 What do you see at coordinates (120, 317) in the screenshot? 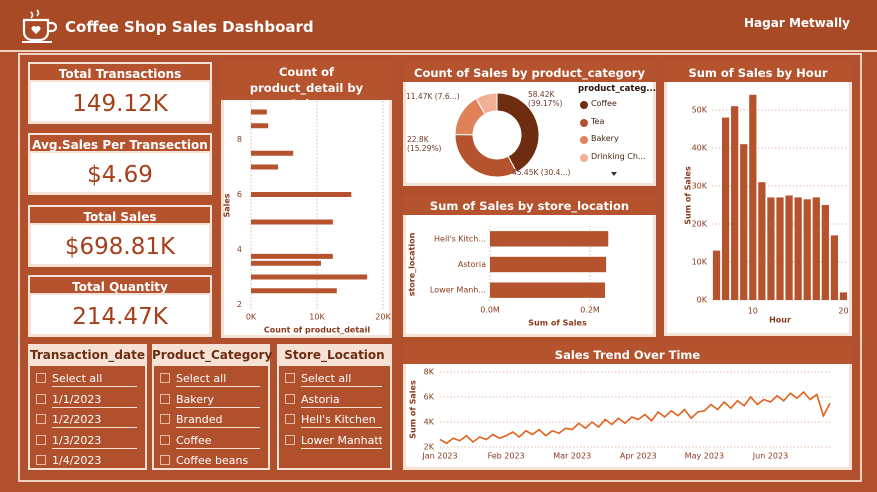
I see `kpi-value: 214.47K` at bounding box center [120, 317].